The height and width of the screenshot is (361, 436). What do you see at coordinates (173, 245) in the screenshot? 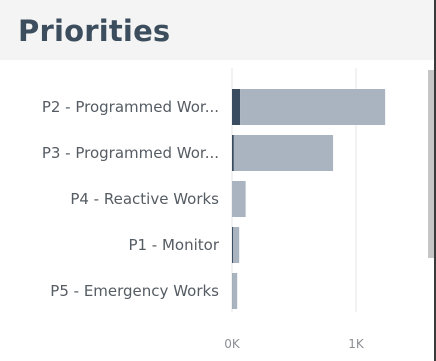
I see `category-label: P1 - Monitor` at bounding box center [173, 245].